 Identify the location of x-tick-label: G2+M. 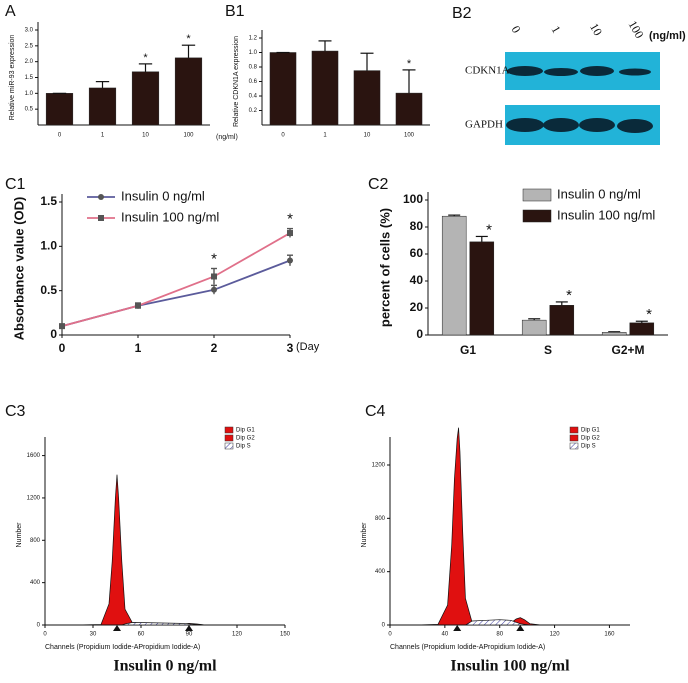
(627, 350).